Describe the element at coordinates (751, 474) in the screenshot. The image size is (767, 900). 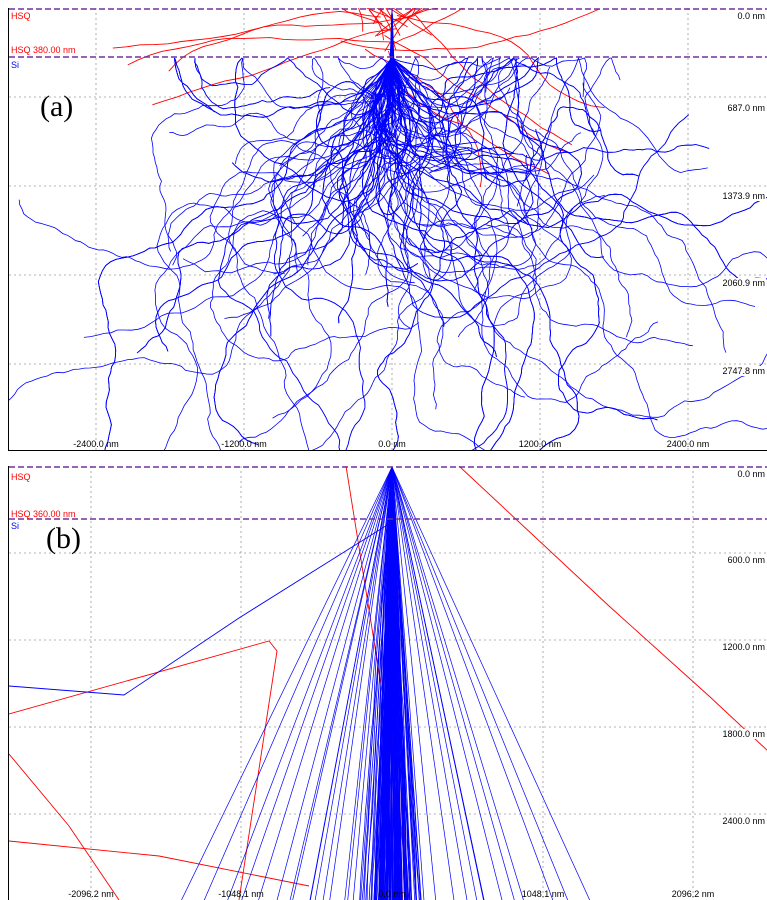
I see `panel-b-y-tick-0: 0.0 nm` at that location.